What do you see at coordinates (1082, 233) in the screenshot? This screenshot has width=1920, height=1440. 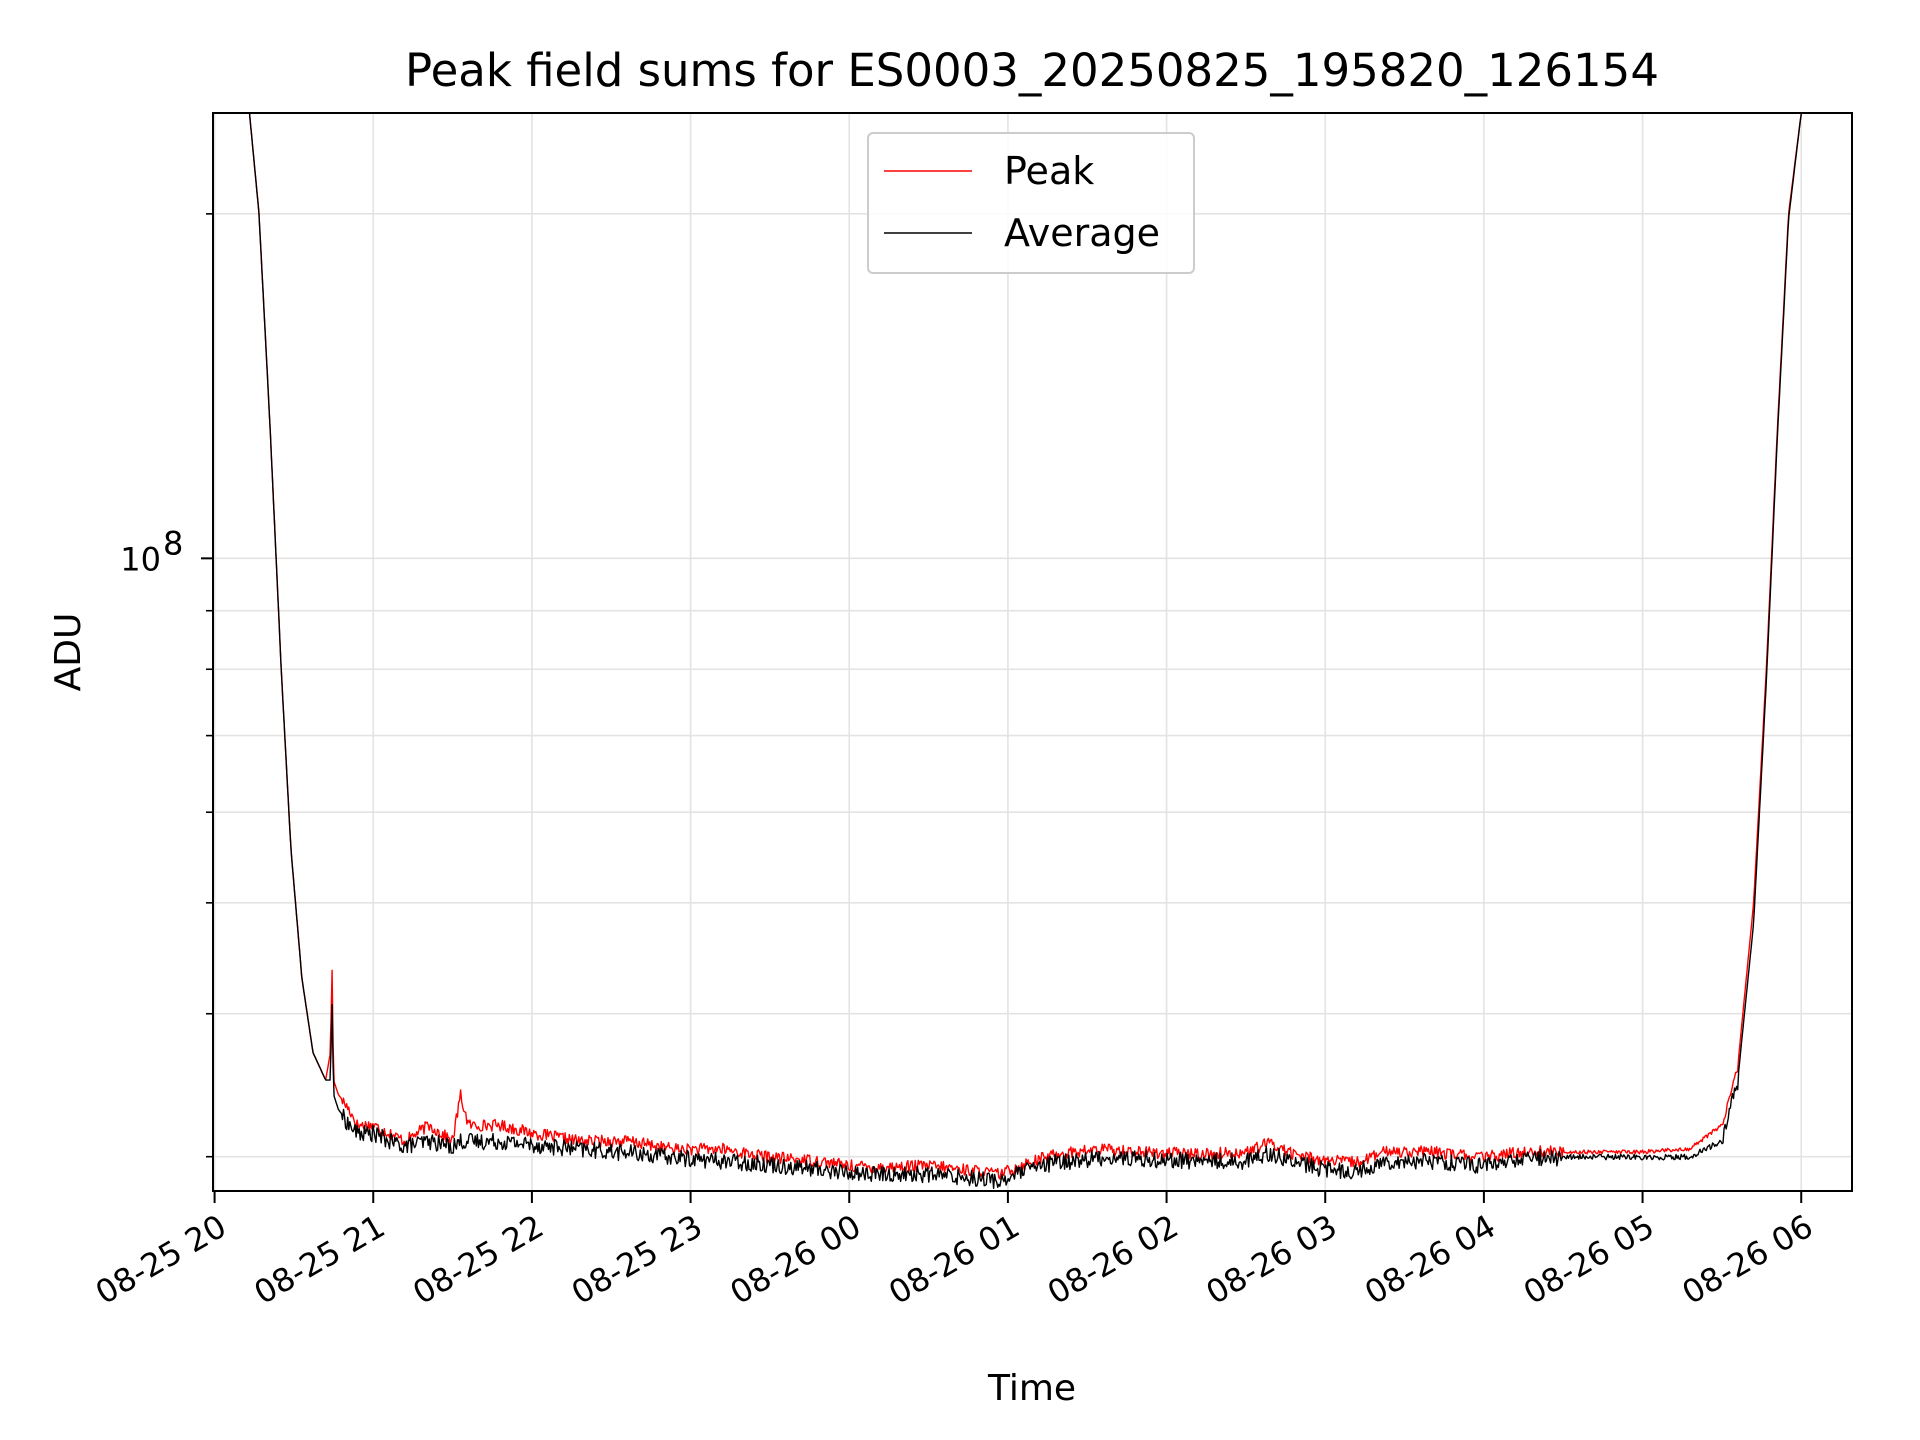 I see `legend-label-average: Average` at bounding box center [1082, 233].